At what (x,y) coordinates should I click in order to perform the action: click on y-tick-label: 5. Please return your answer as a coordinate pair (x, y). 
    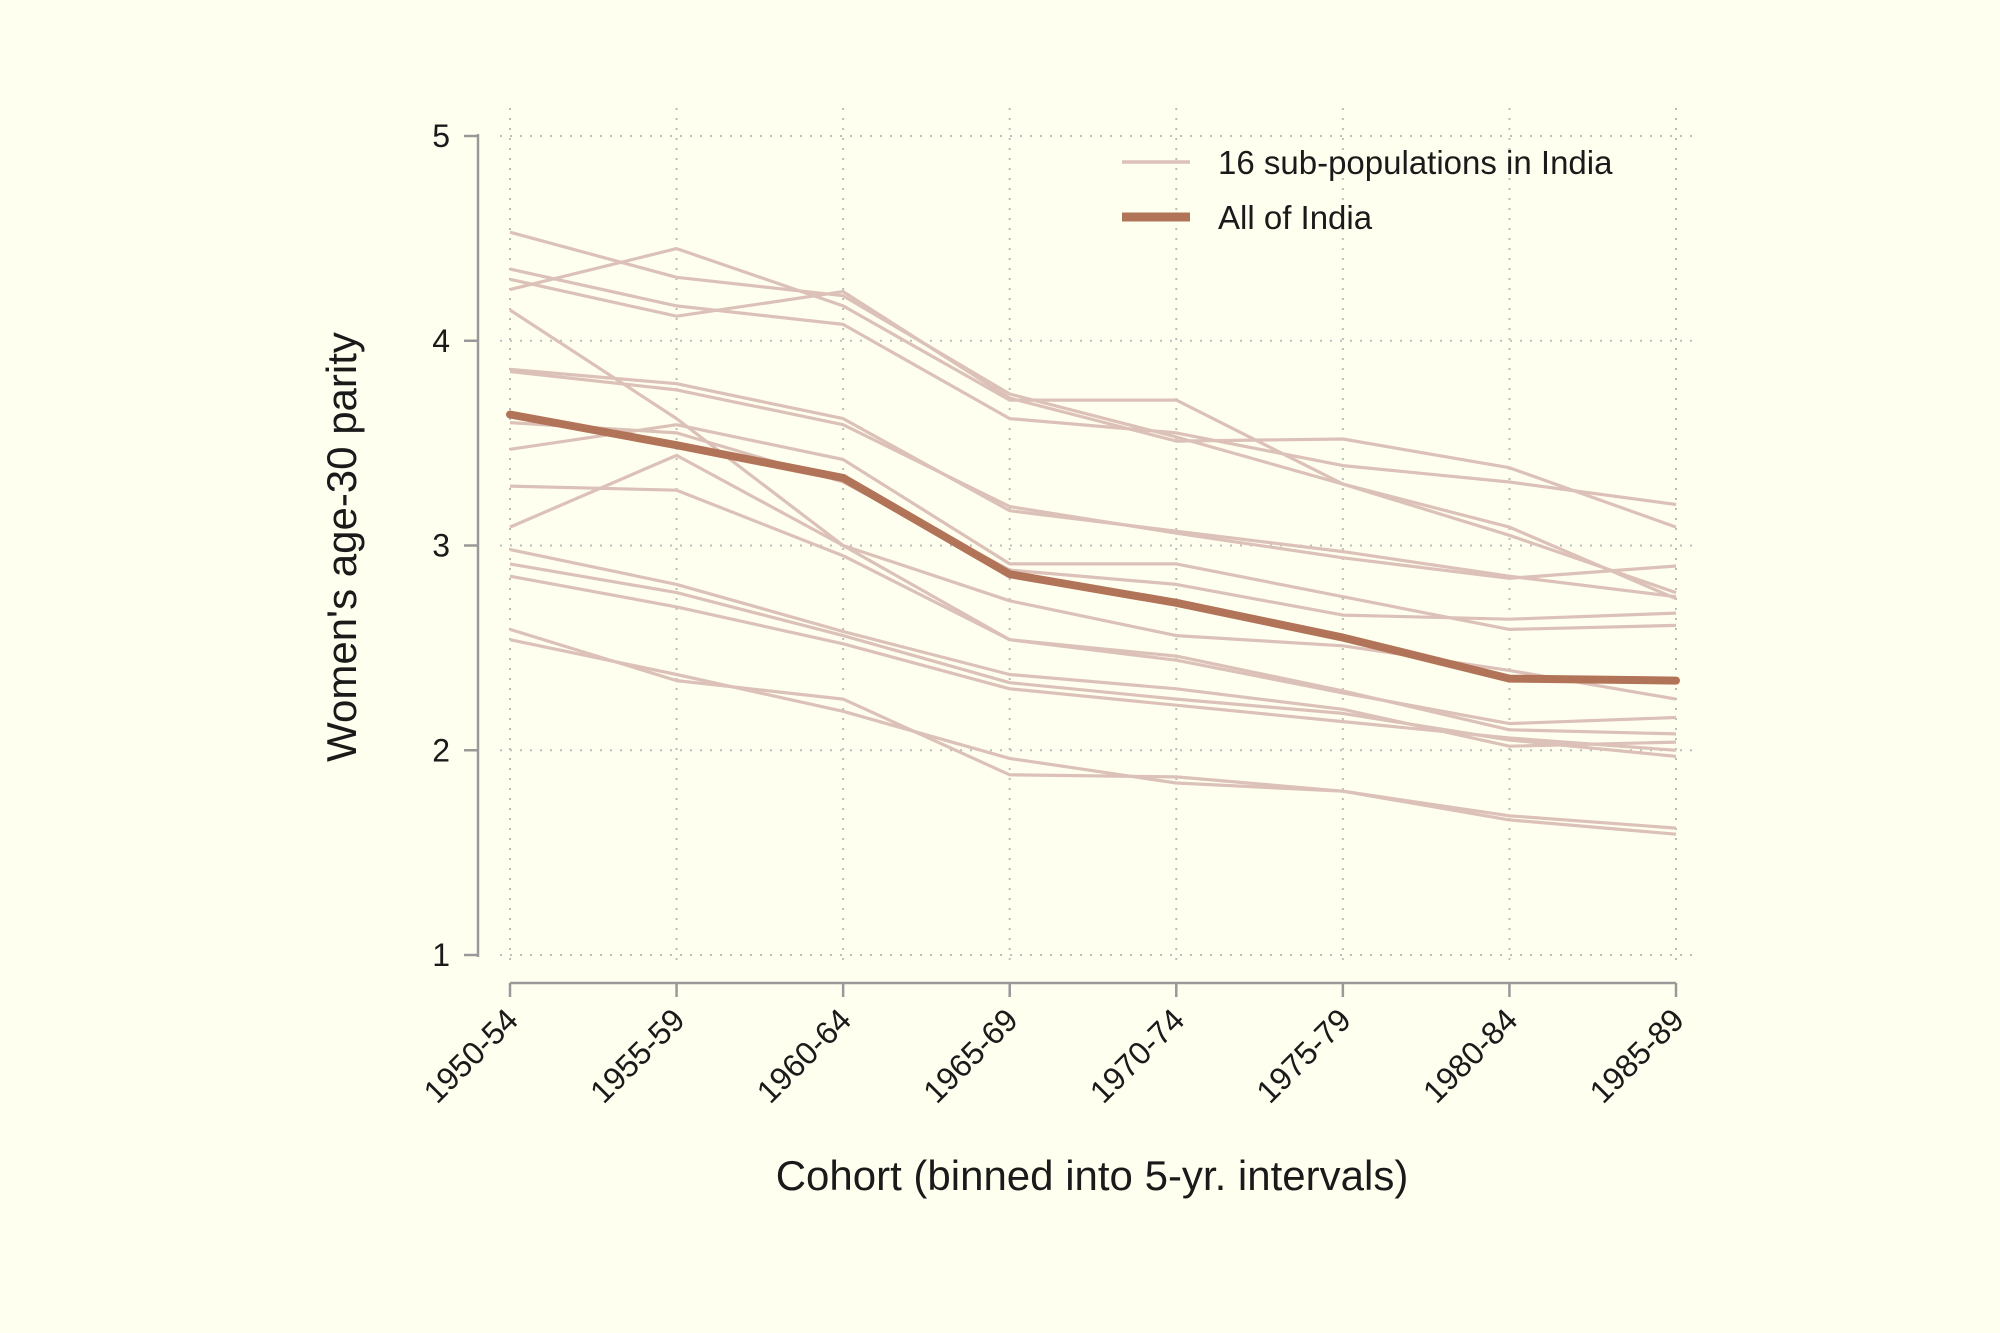
    Looking at the image, I should click on (441, 136).